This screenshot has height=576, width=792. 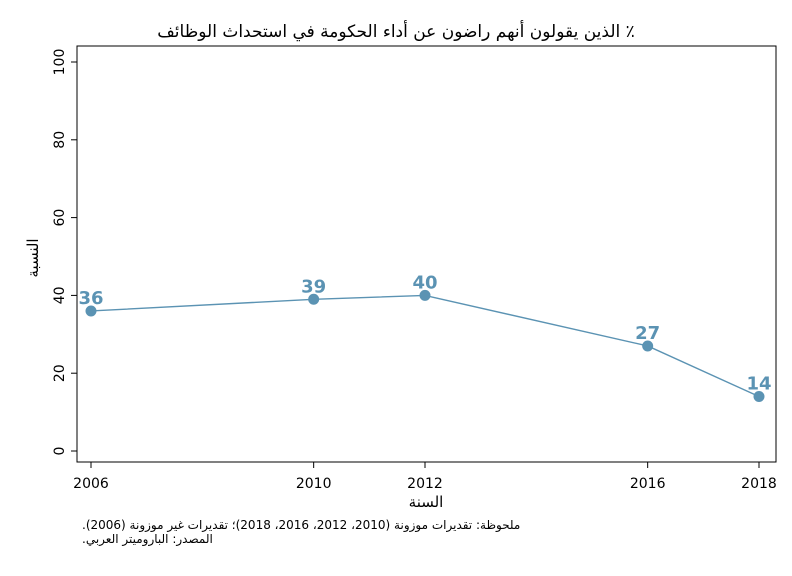 I want to click on y-tick-label-60: 60, so click(x=60, y=218).